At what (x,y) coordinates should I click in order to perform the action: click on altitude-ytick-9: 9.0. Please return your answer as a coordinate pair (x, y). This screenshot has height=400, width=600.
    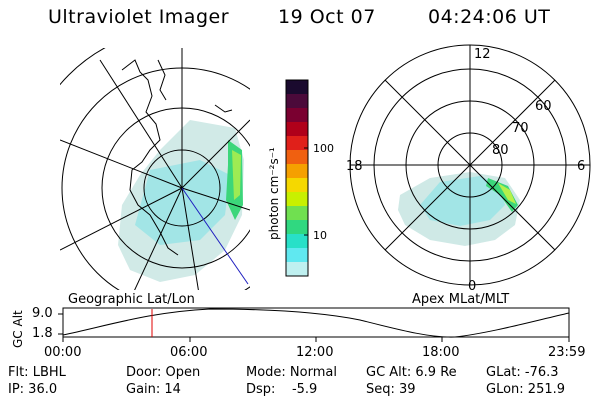
    Looking at the image, I should click on (42, 313).